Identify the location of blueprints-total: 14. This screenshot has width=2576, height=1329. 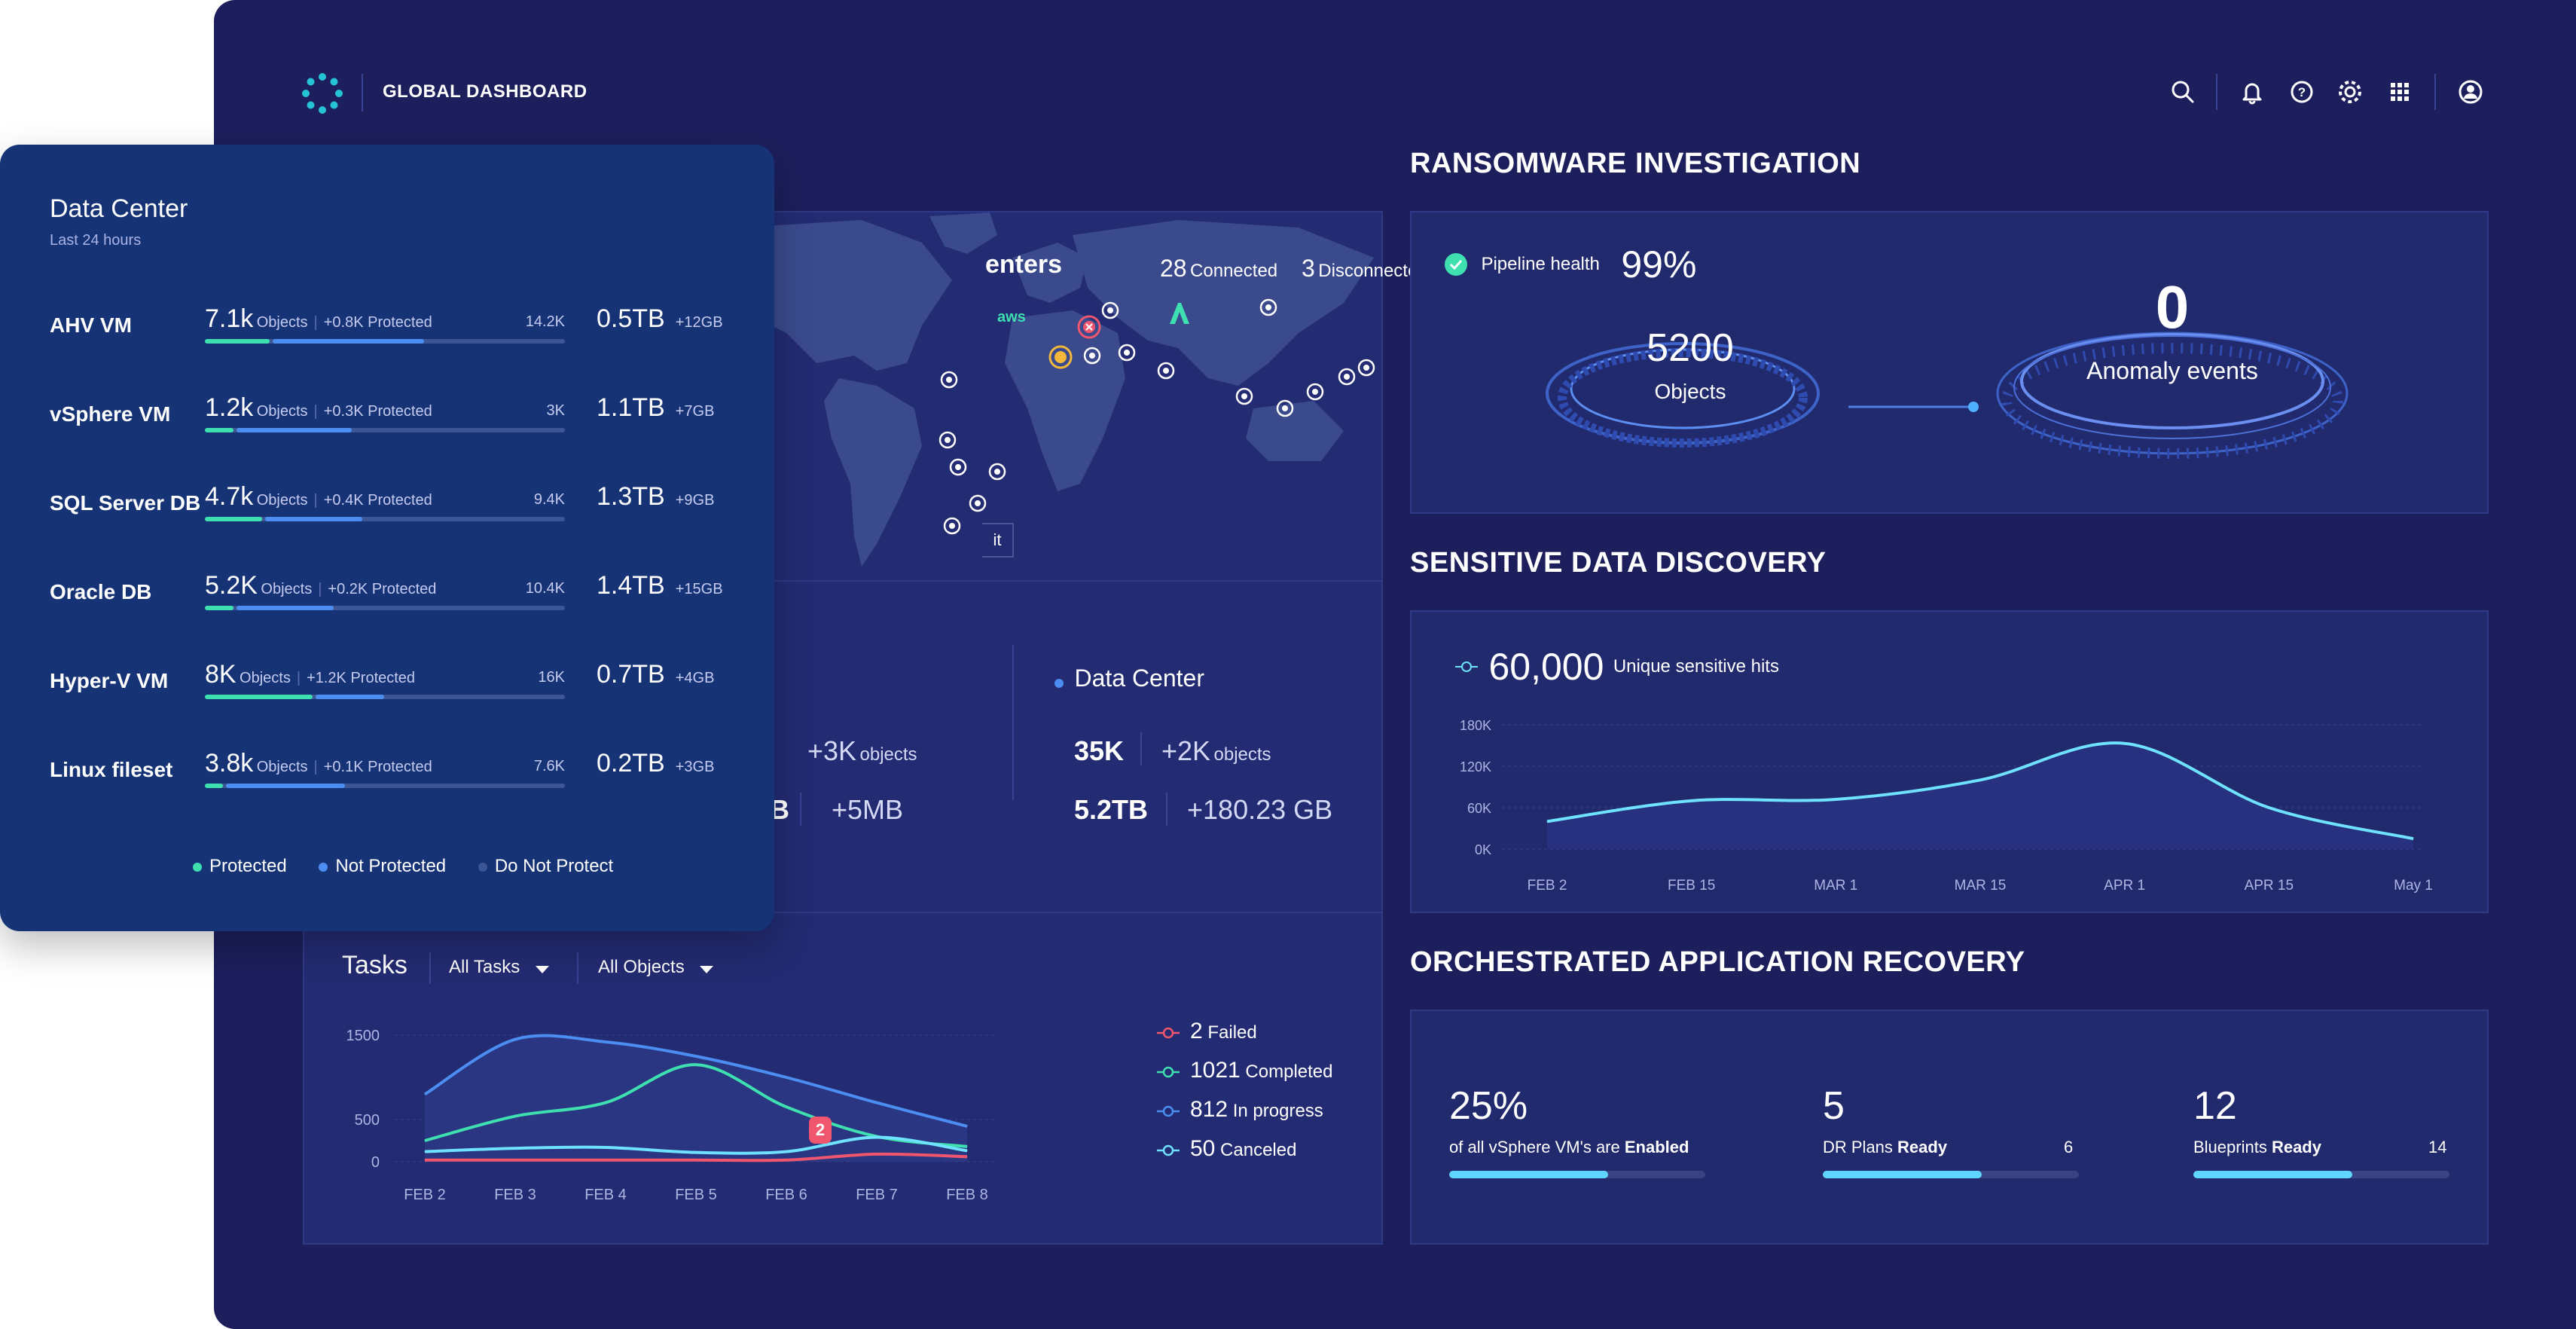
(2438, 1147).